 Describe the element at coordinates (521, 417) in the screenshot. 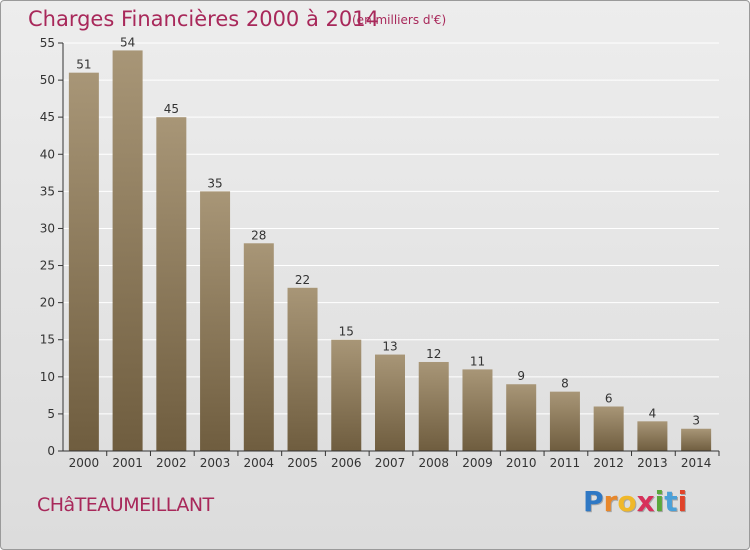

I see `bar-2010` at that location.